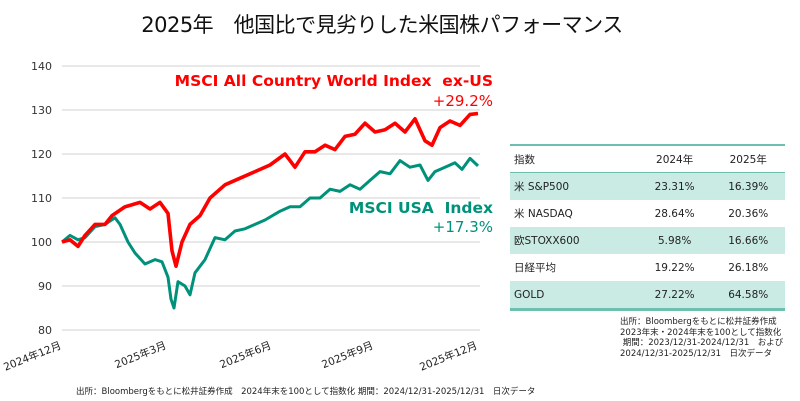 Image resolution: width=800 pixels, height=401 pixels. I want to click on y-tick-label: 100, so click(41, 242).